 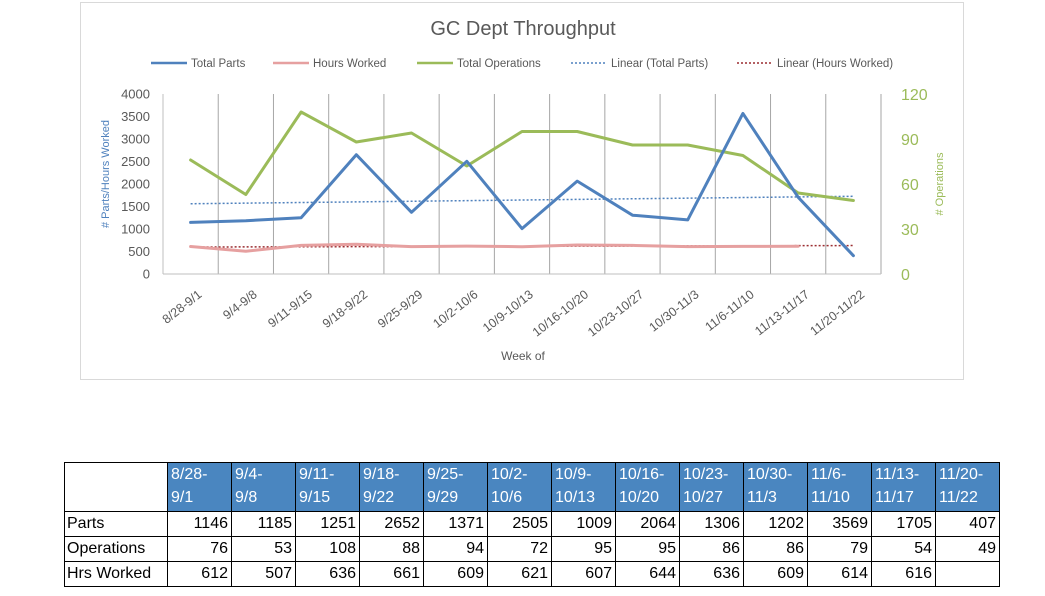 I want to click on table-header-cell: 10/2- 10/6, so click(x=519, y=487).